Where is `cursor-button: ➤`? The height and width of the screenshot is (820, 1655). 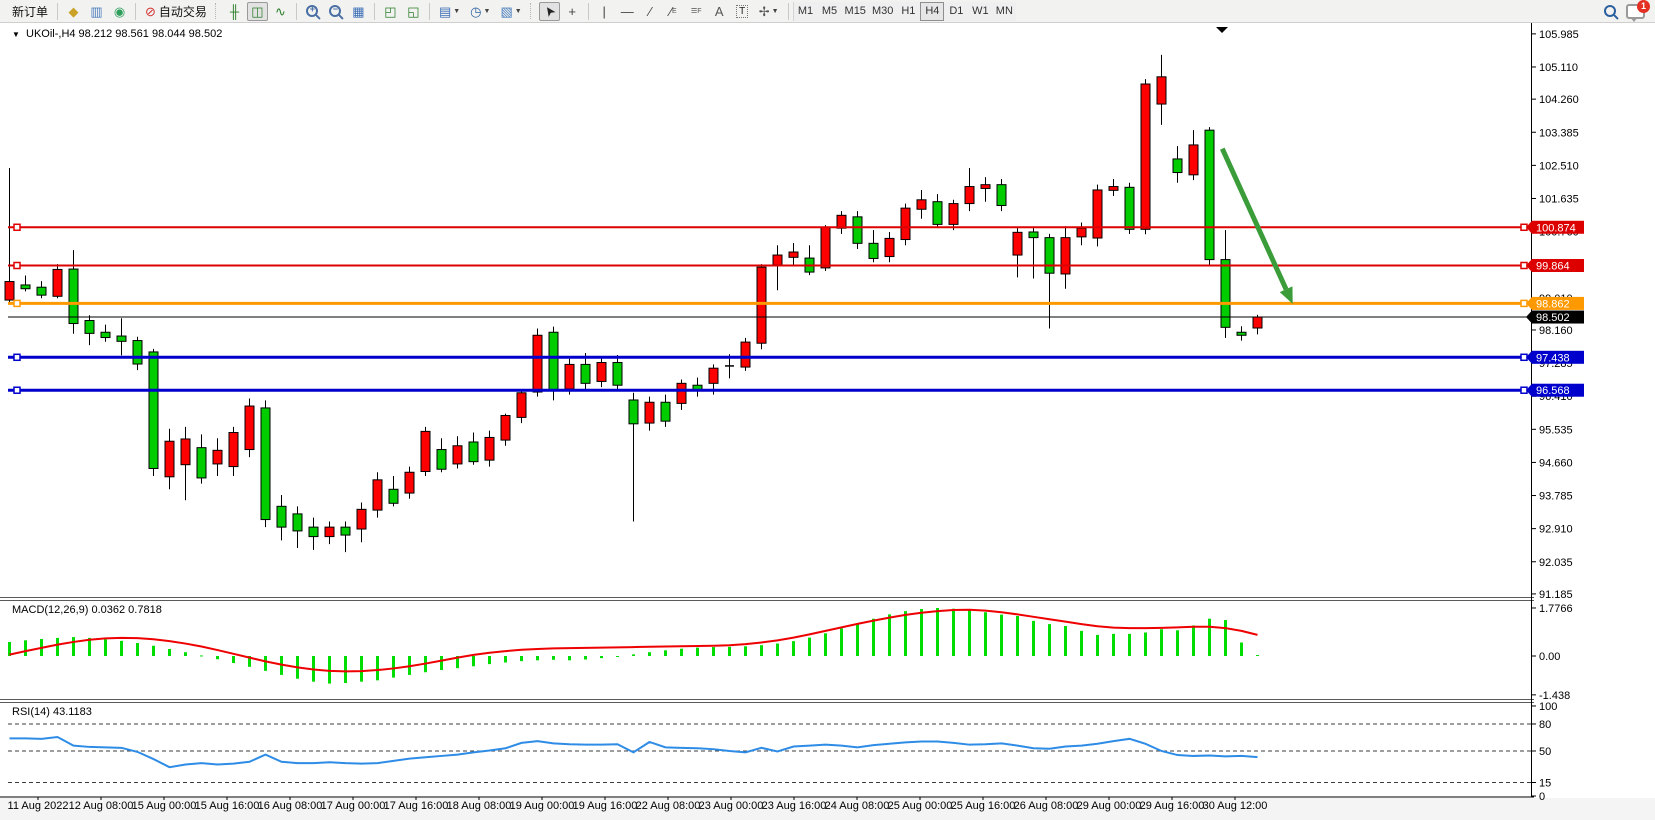
cursor-button: ➤ is located at coordinates (549, 11).